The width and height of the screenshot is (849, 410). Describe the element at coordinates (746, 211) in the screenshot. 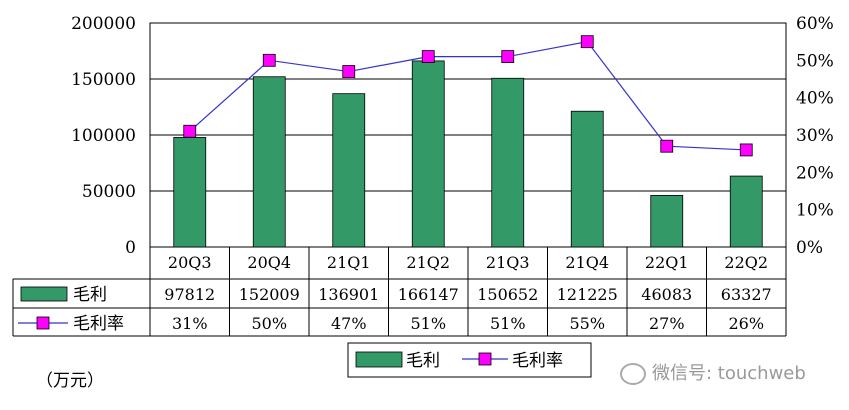

I see `bar-22Q2` at that location.